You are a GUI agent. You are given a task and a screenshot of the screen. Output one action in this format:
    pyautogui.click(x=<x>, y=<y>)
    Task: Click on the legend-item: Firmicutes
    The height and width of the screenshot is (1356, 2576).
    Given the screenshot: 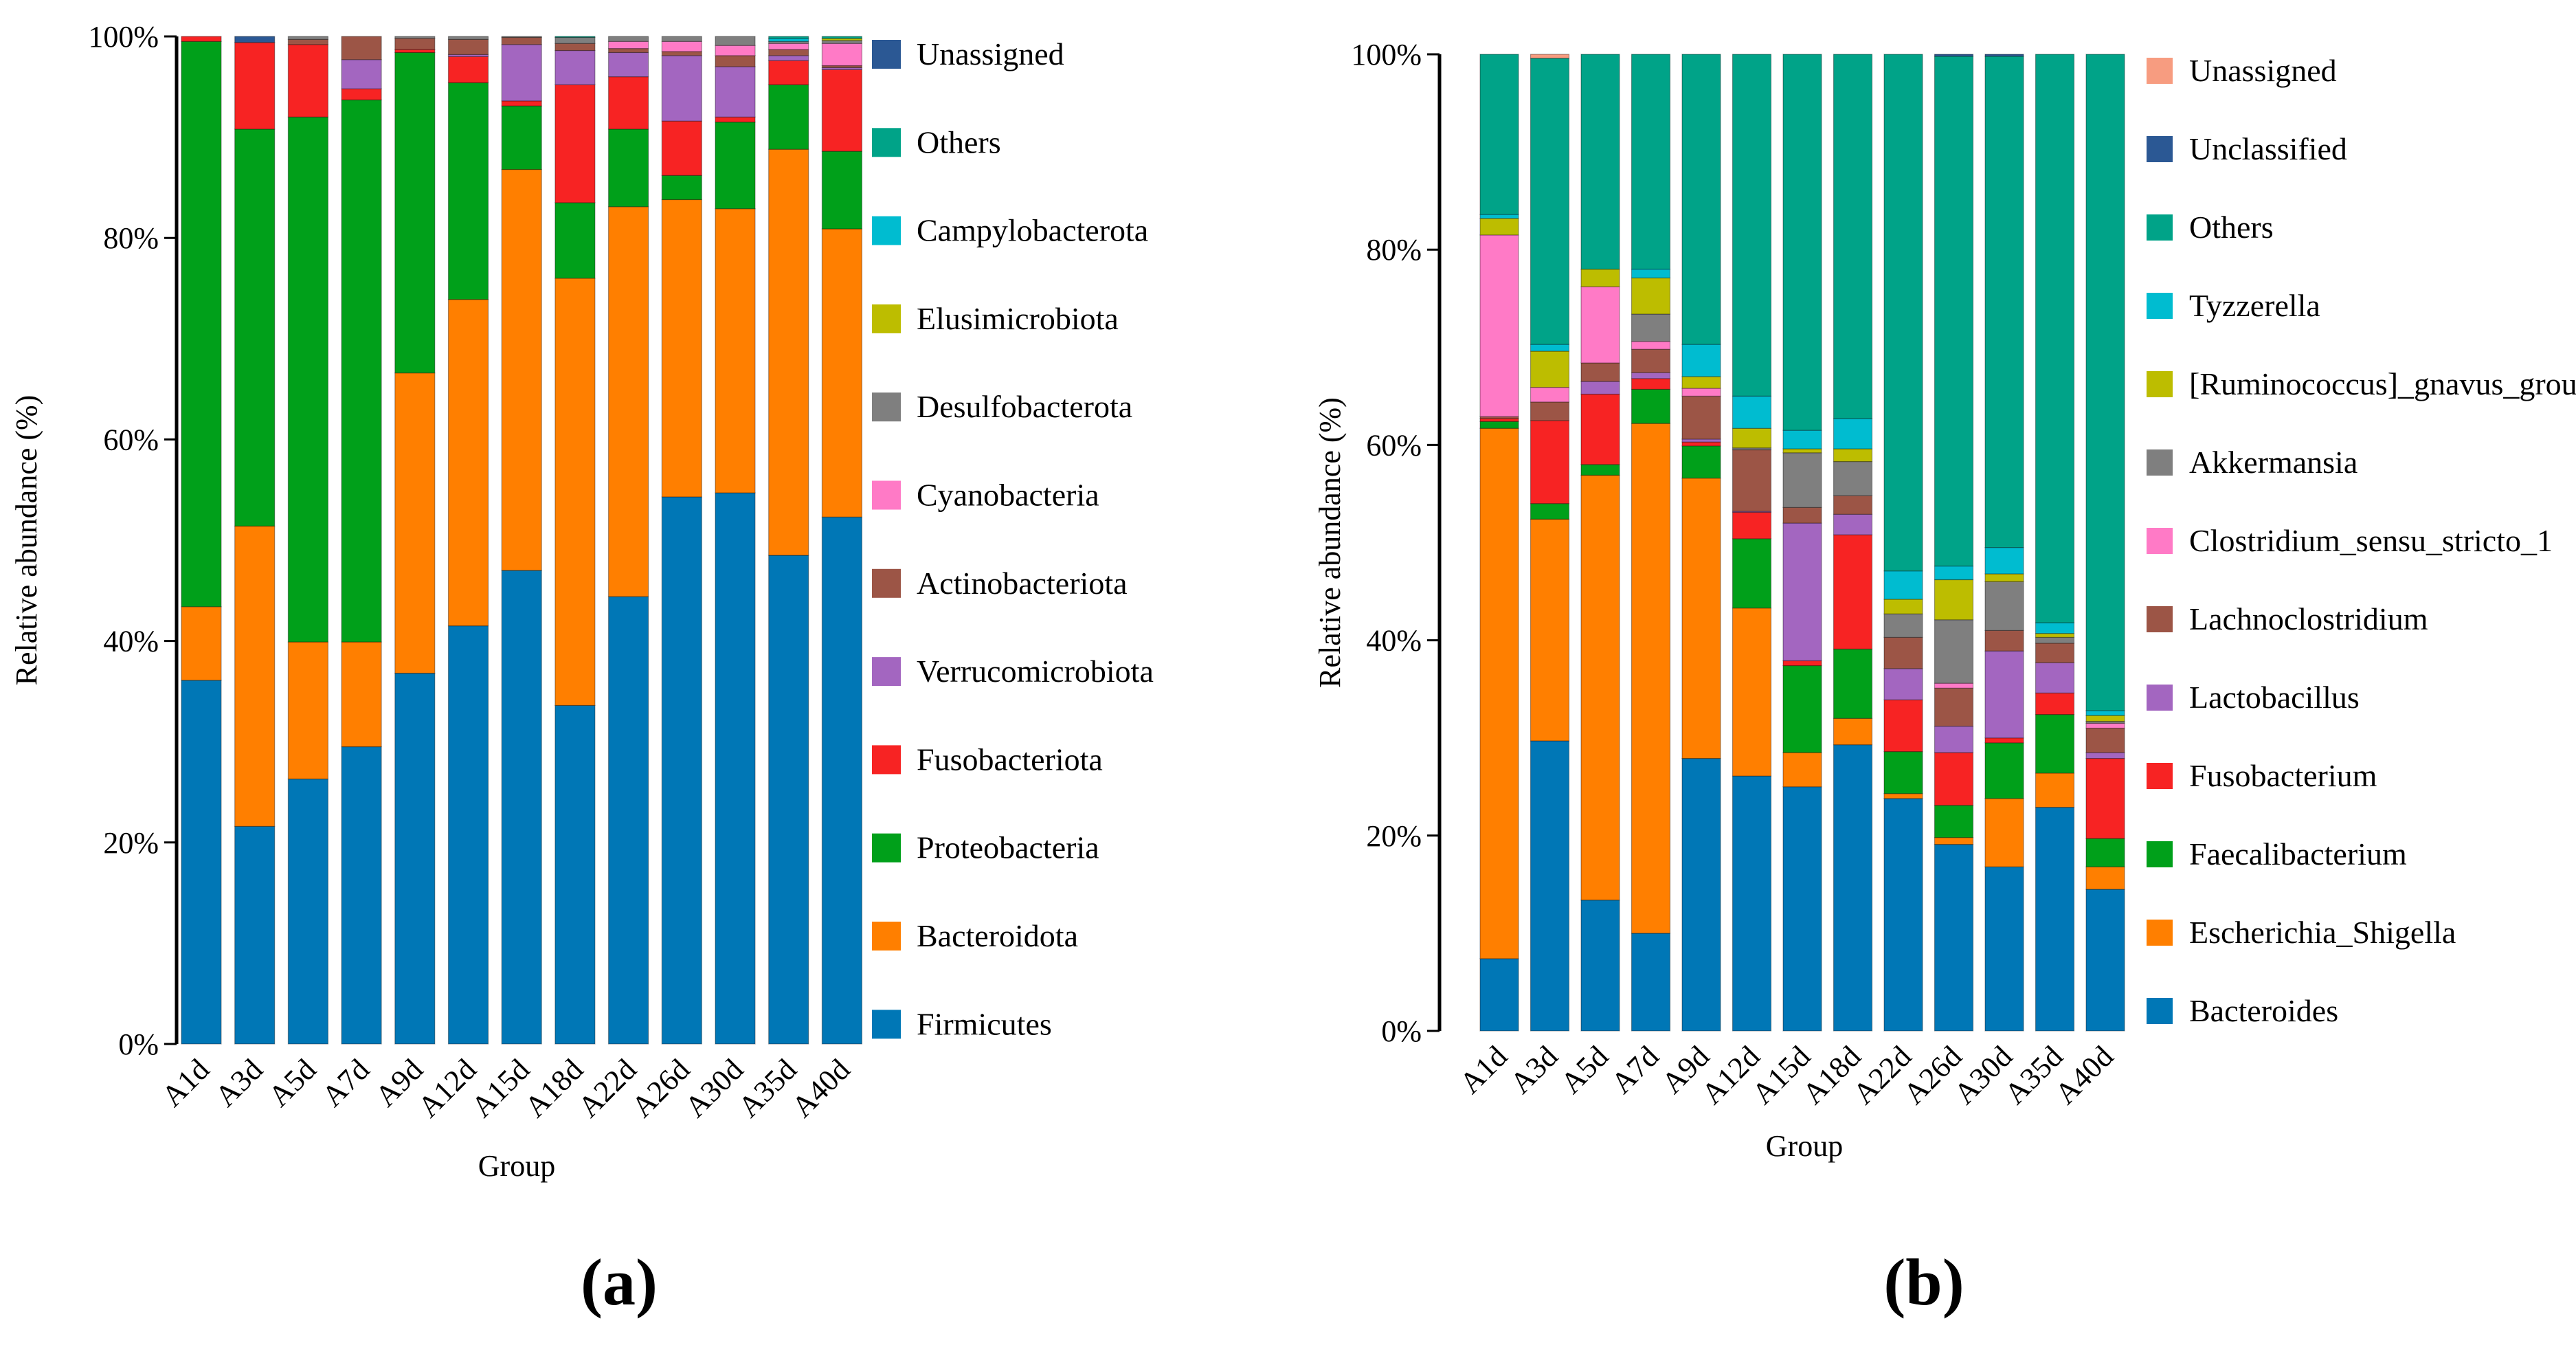 What is the action you would take?
    pyautogui.click(x=962, y=1024)
    